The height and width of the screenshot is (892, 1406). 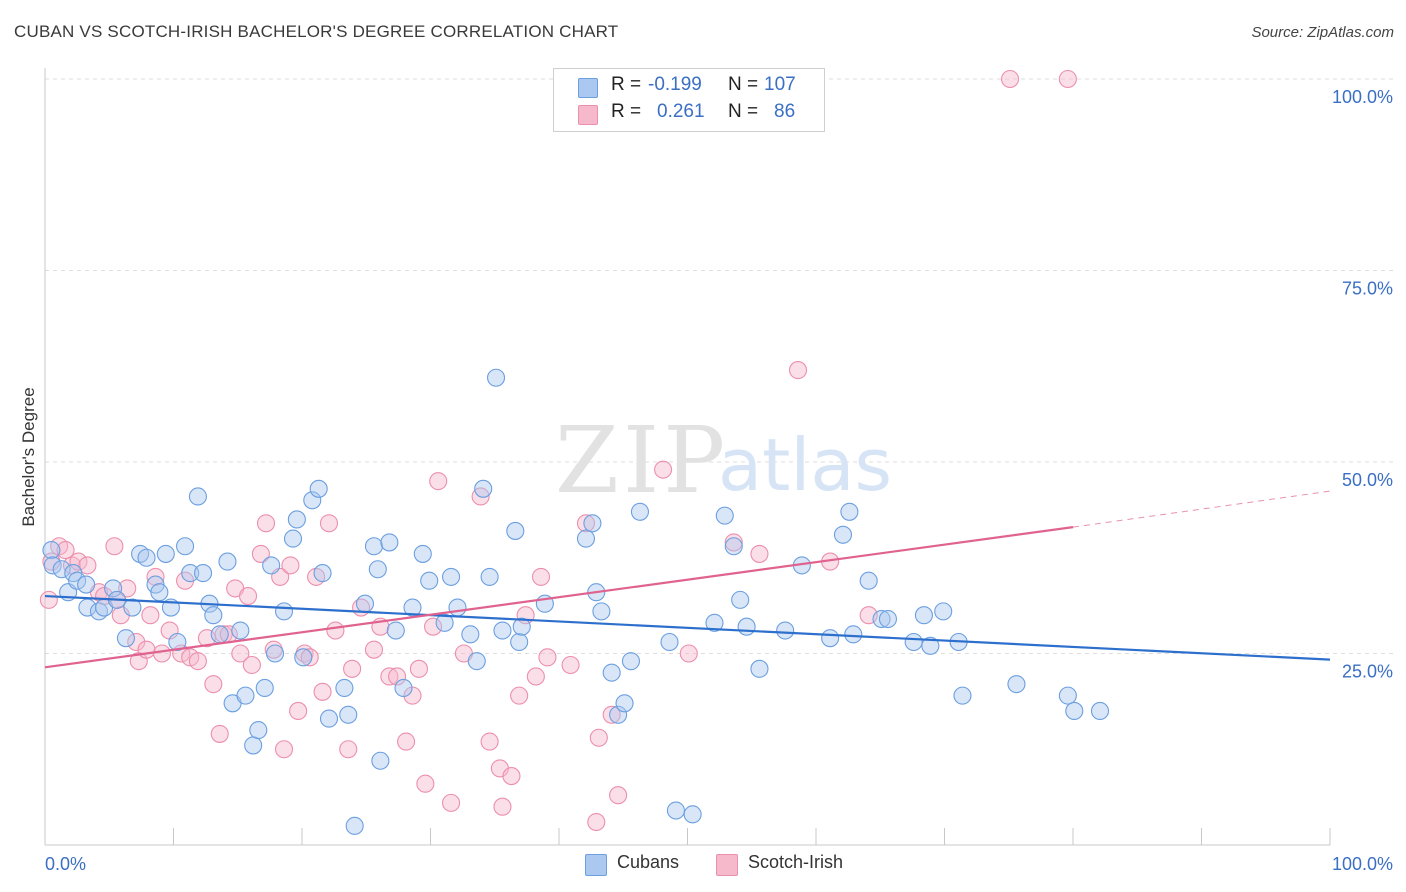 What do you see at coordinates (626, 84) in the screenshot?
I see `legend-r-label: R =` at bounding box center [626, 84].